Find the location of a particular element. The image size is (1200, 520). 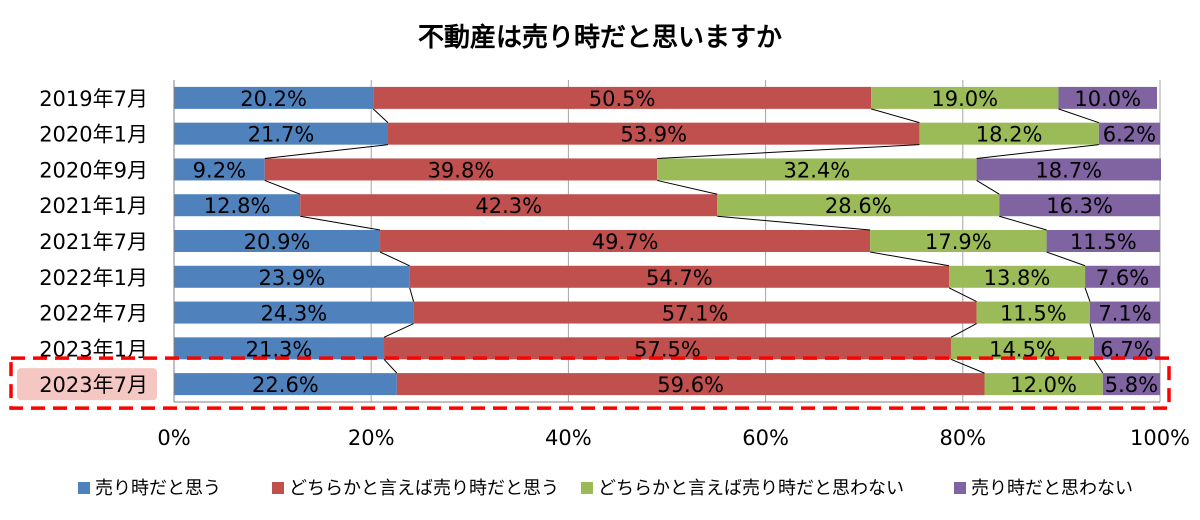

data-label: 32.4% is located at coordinates (817, 170).